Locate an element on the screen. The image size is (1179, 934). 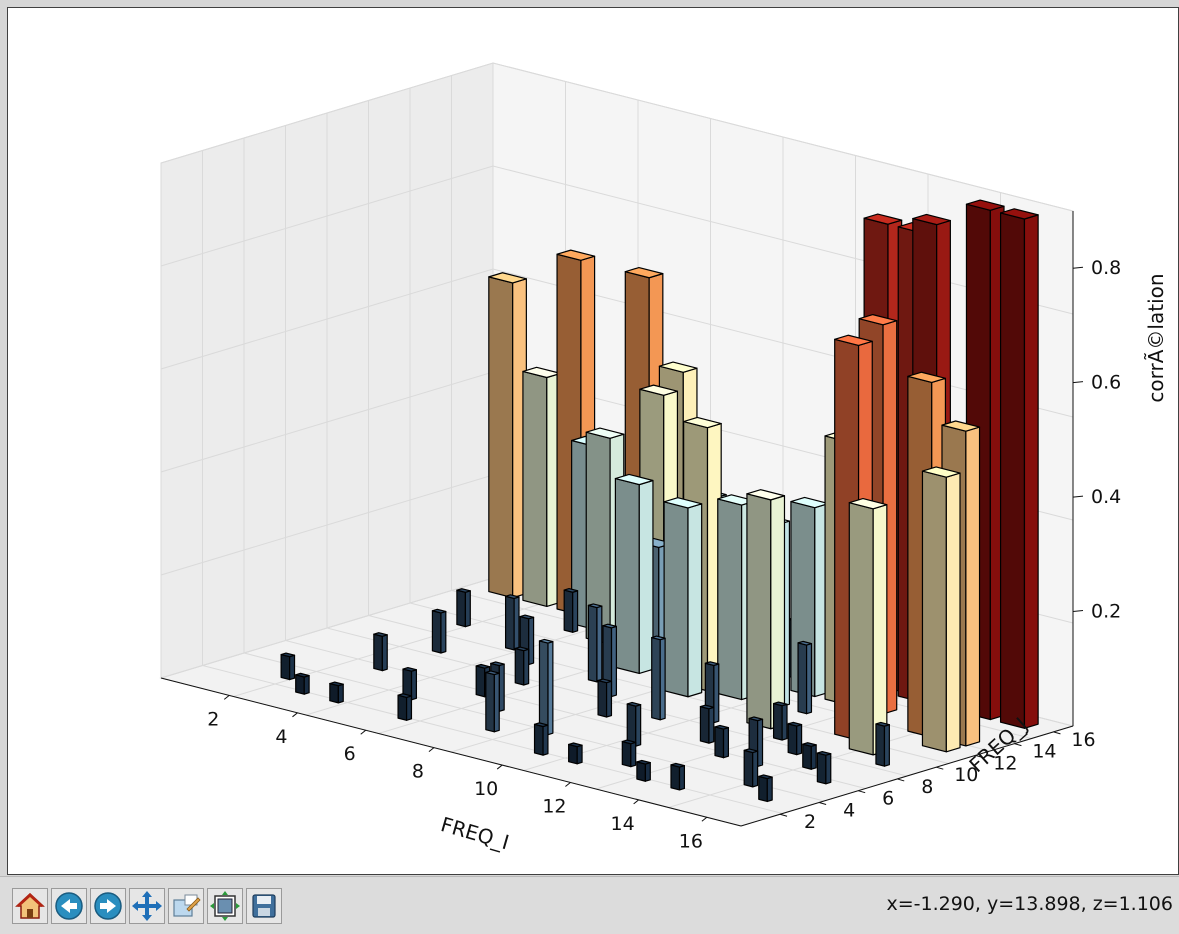
z-tick-label: 0.4 is located at coordinates (1106, 497).